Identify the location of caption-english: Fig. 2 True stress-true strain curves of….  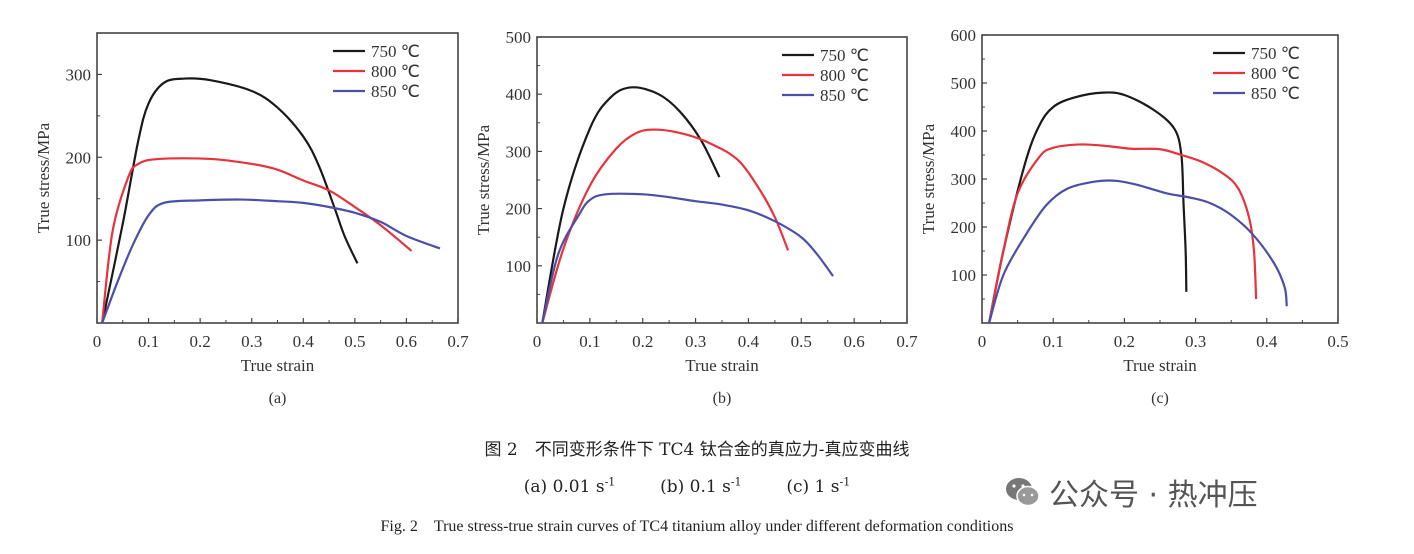
(697, 526).